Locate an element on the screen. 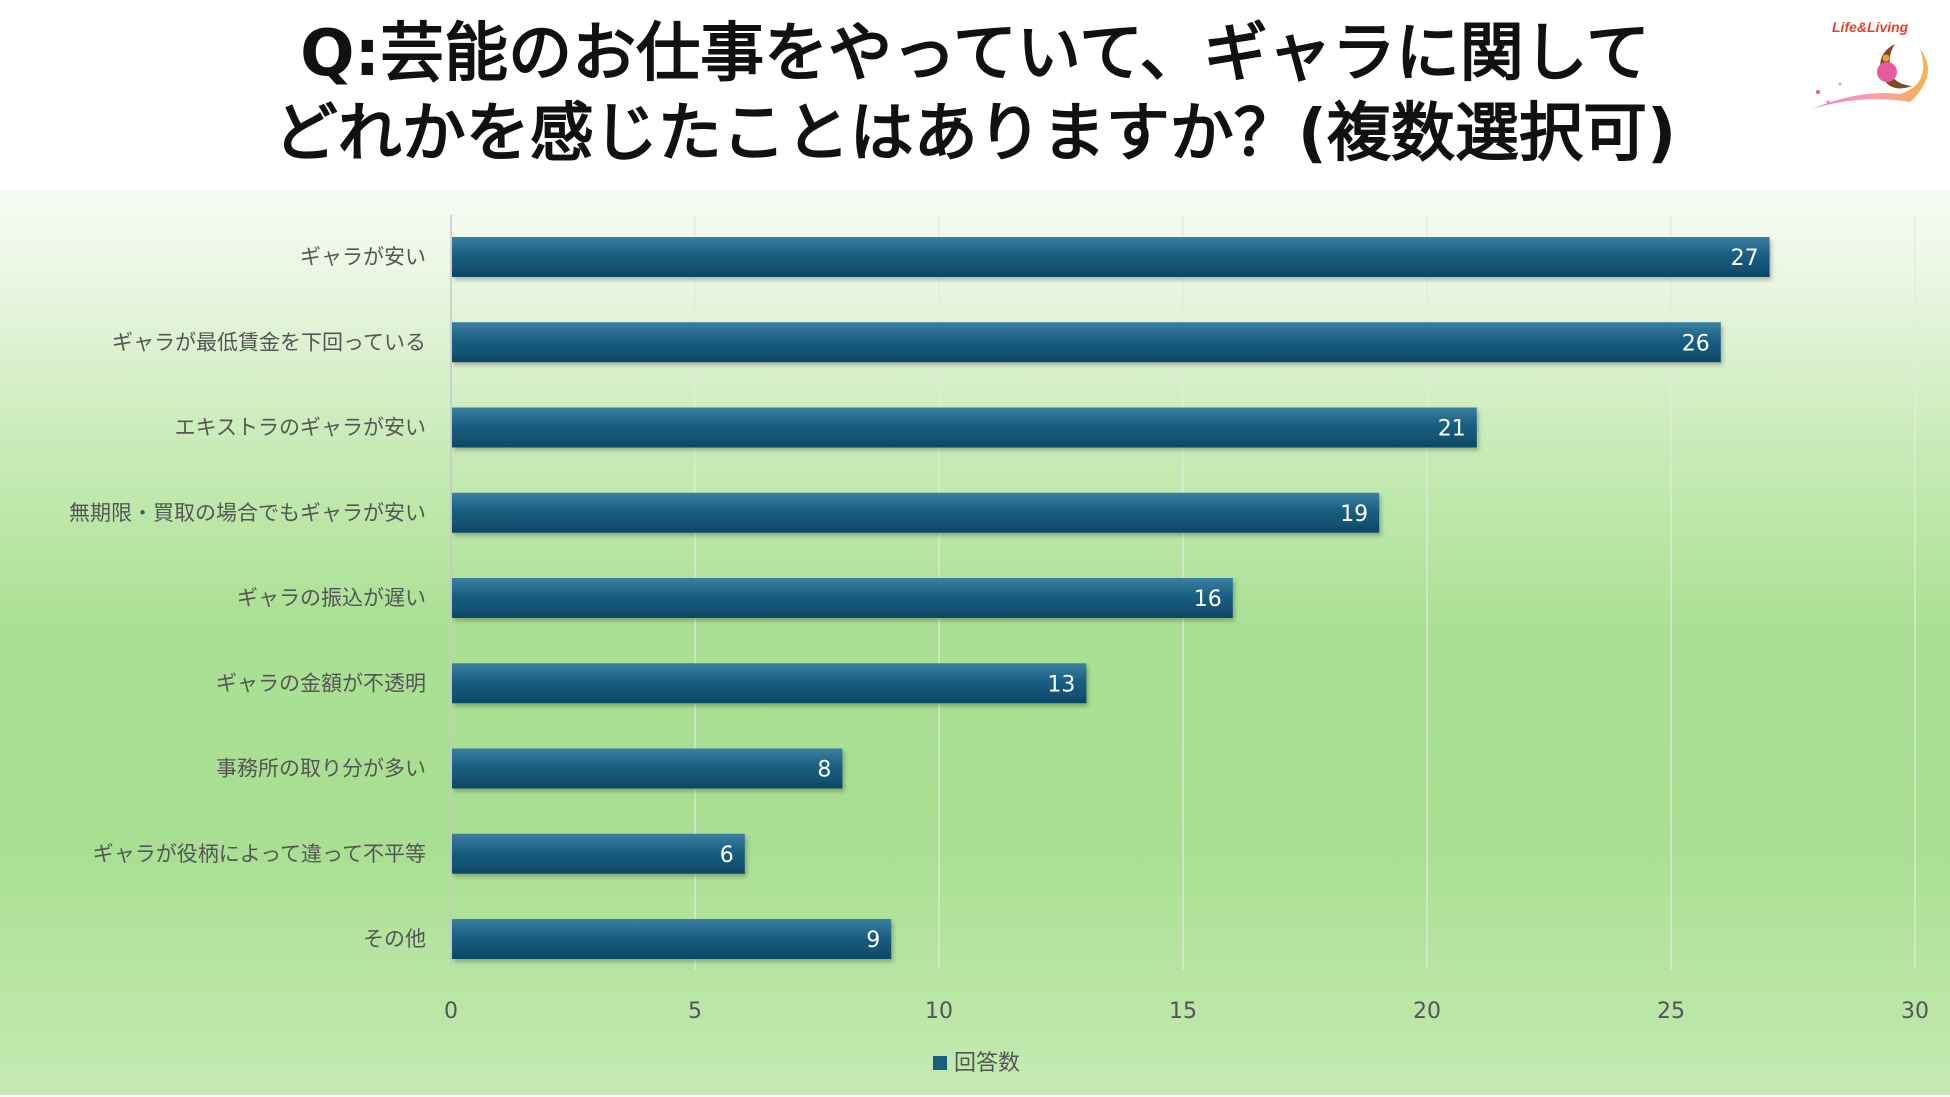 This screenshot has width=1950, height=1097. category-label: 無期限・買取の場合でもギャラが安い is located at coordinates (247, 513).